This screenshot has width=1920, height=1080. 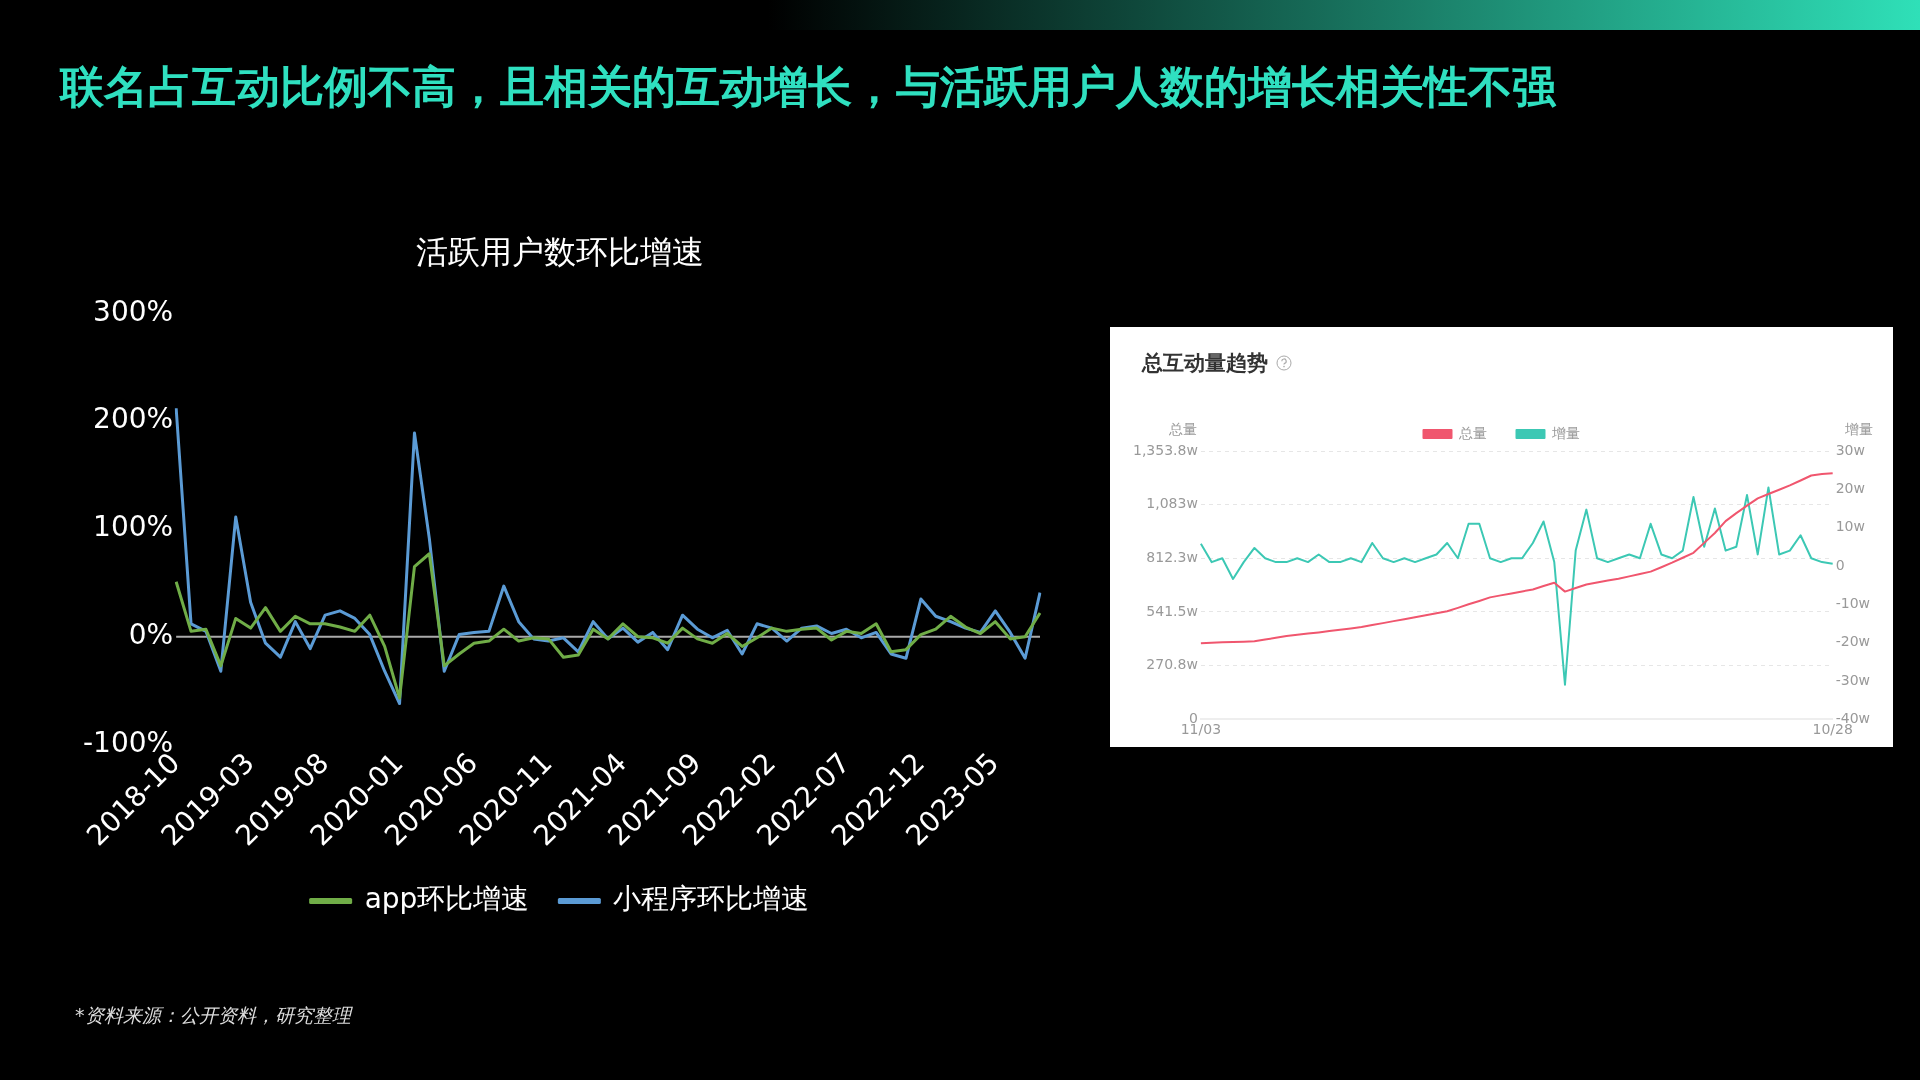 What do you see at coordinates (1853, 602) in the screenshot?
I see `y2-tick-label: -10w` at bounding box center [1853, 602].